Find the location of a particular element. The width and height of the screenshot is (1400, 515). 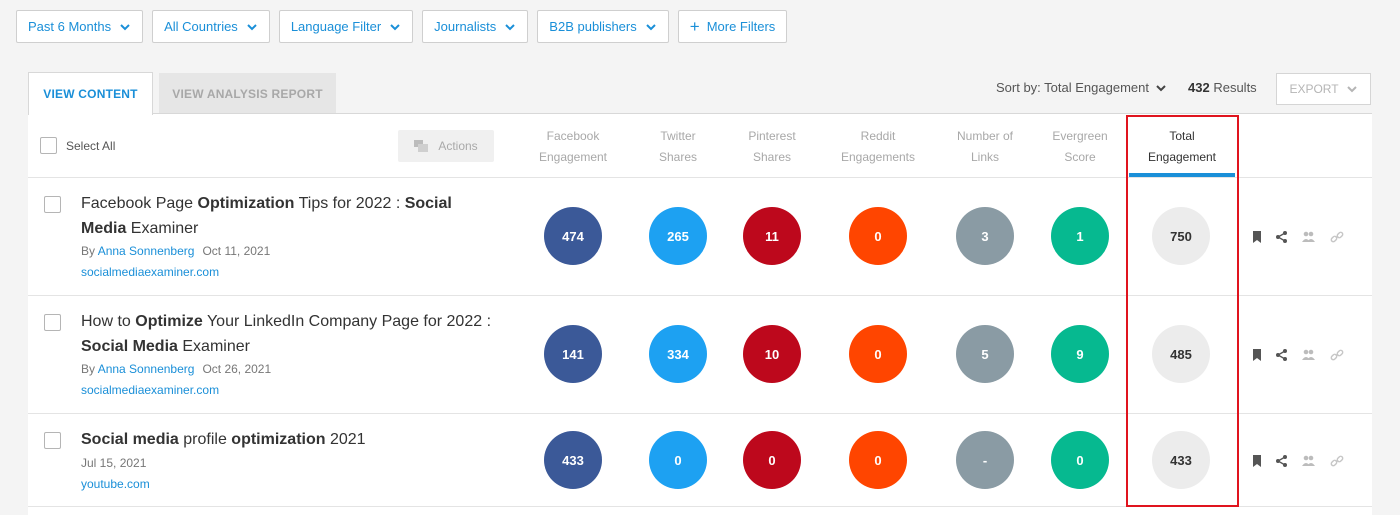

sort-label: Sort by: Total Engagement is located at coordinates (1072, 87).